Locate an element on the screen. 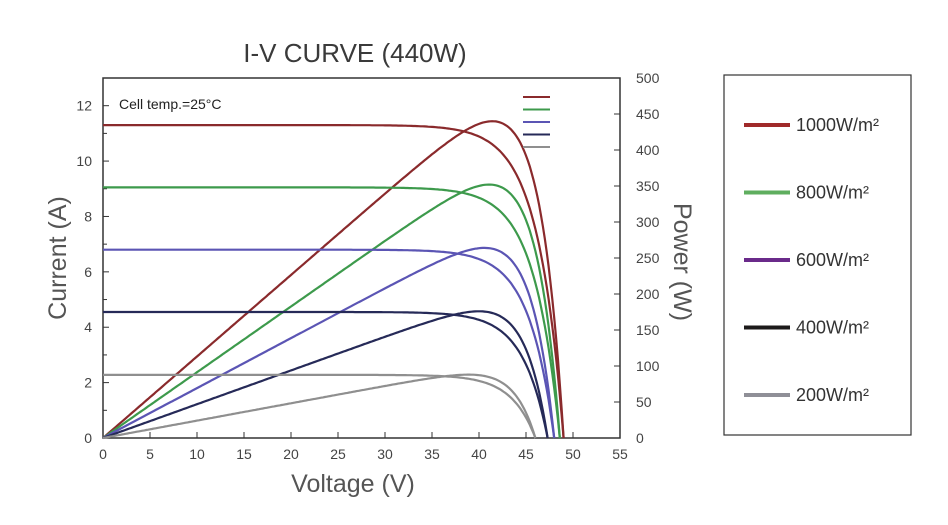 This screenshot has height=525, width=948. y-tick-label: 12 is located at coordinates (84, 106).